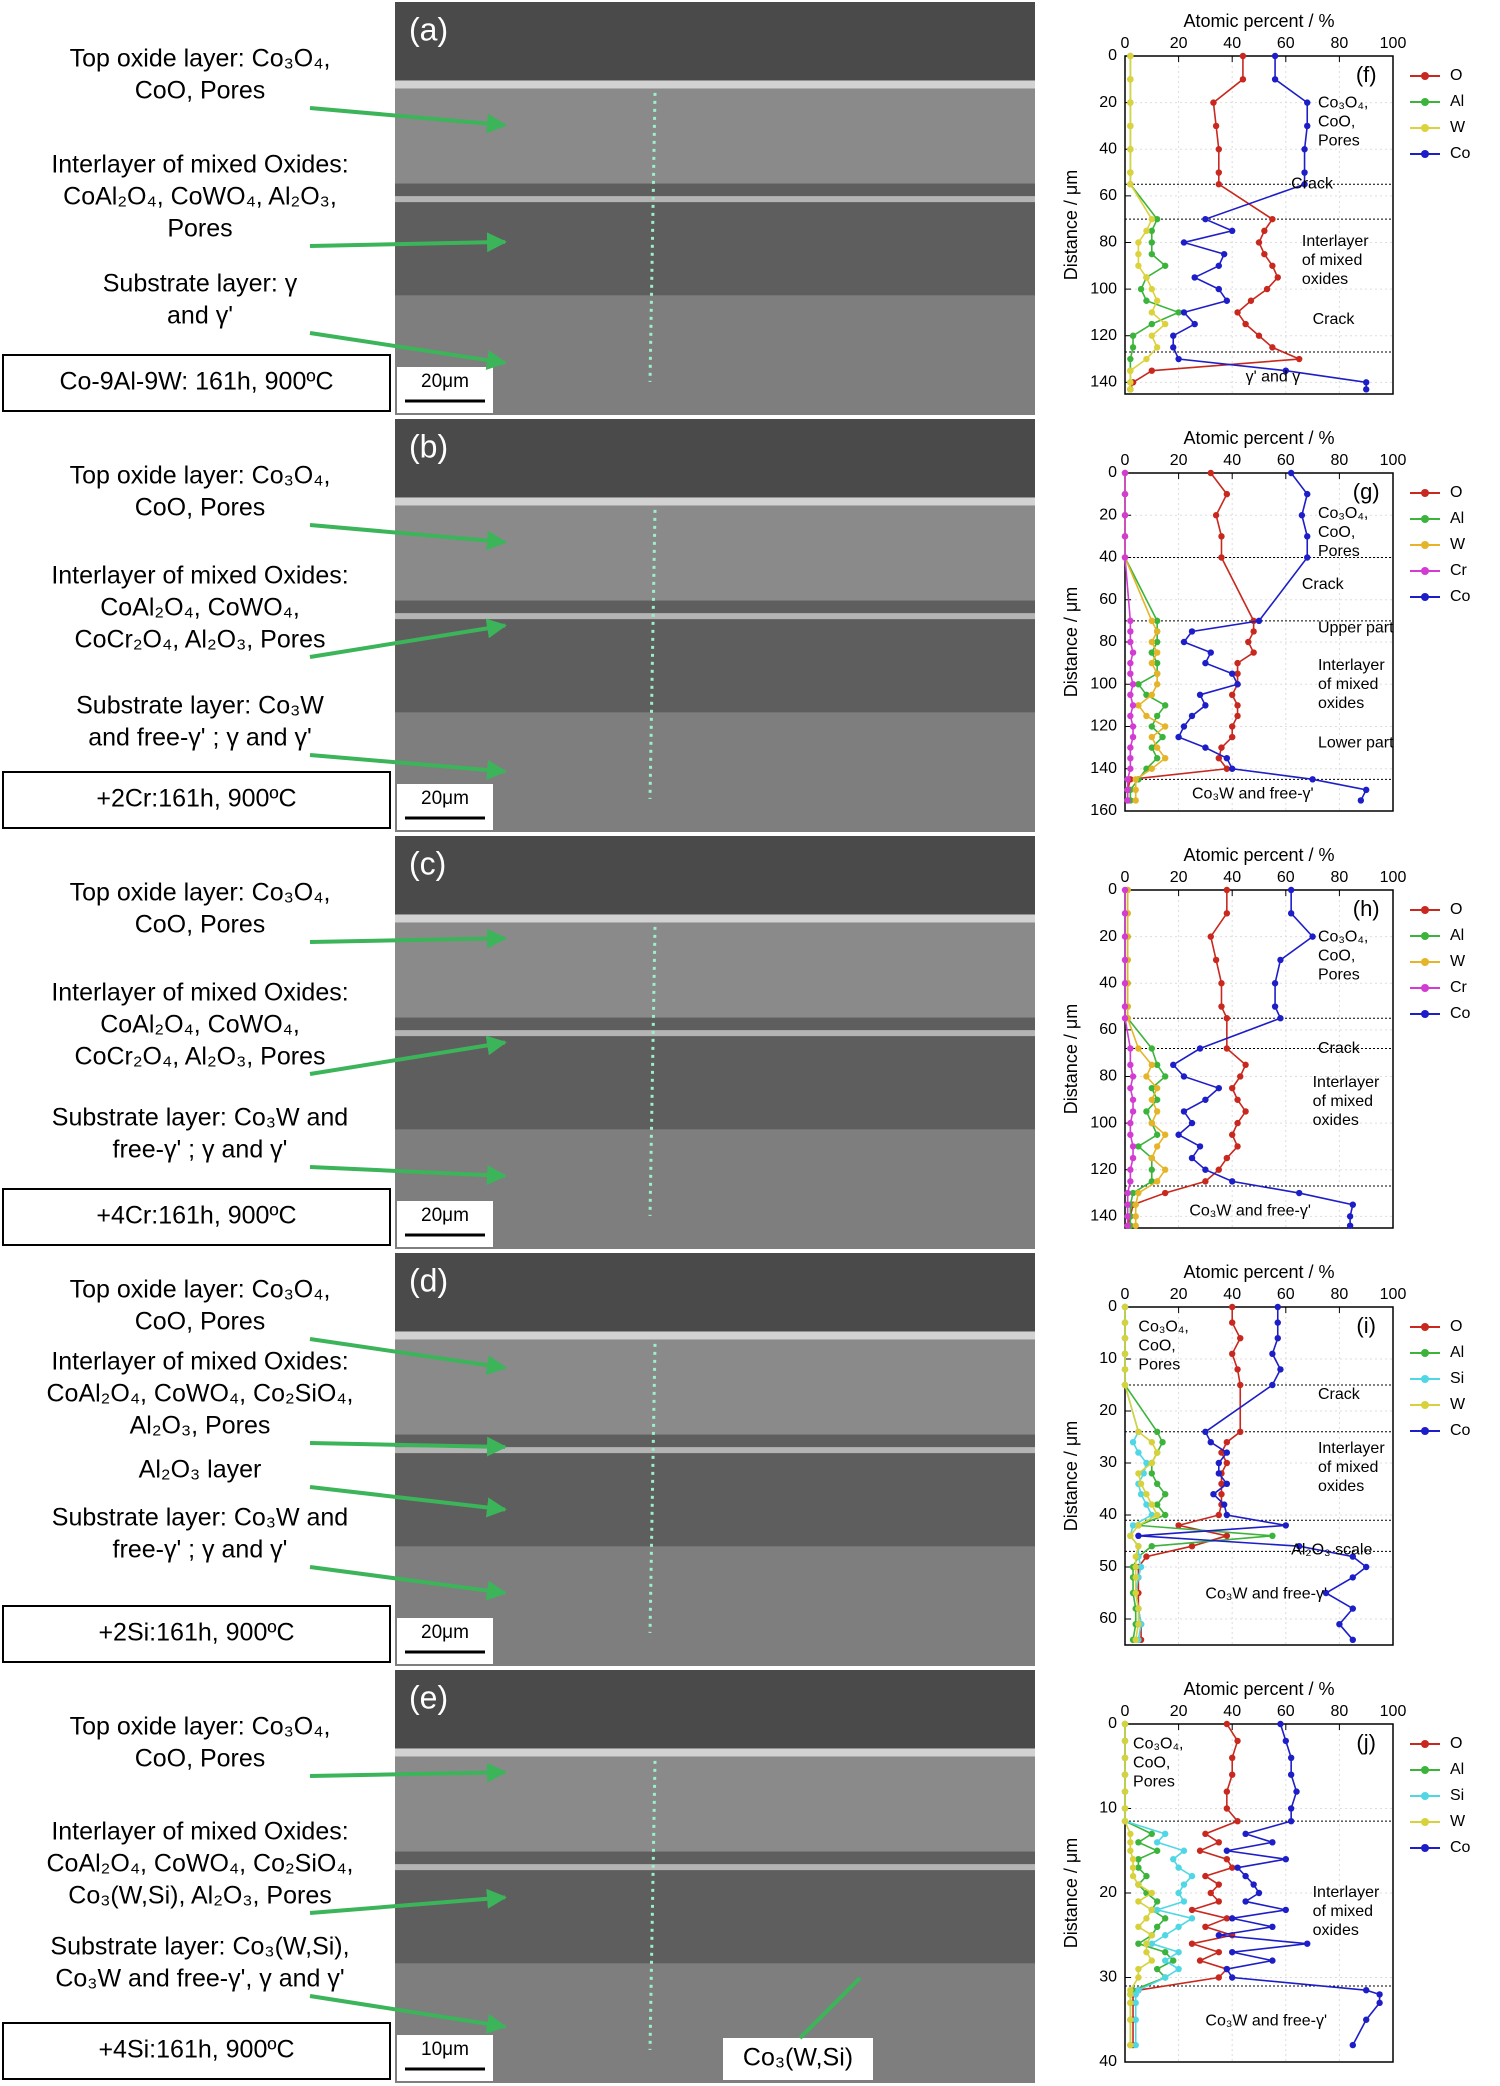  What do you see at coordinates (1460, 1430) in the screenshot?
I see `legend-label: Co` at bounding box center [1460, 1430].